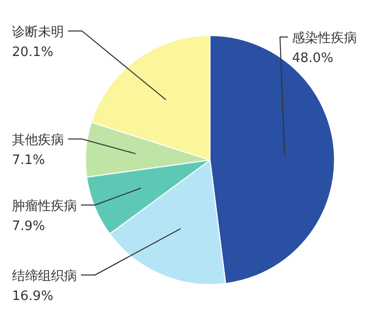 The width and height of the screenshot is (370, 321). I want to click on data-label: 20.1%, so click(33, 52).